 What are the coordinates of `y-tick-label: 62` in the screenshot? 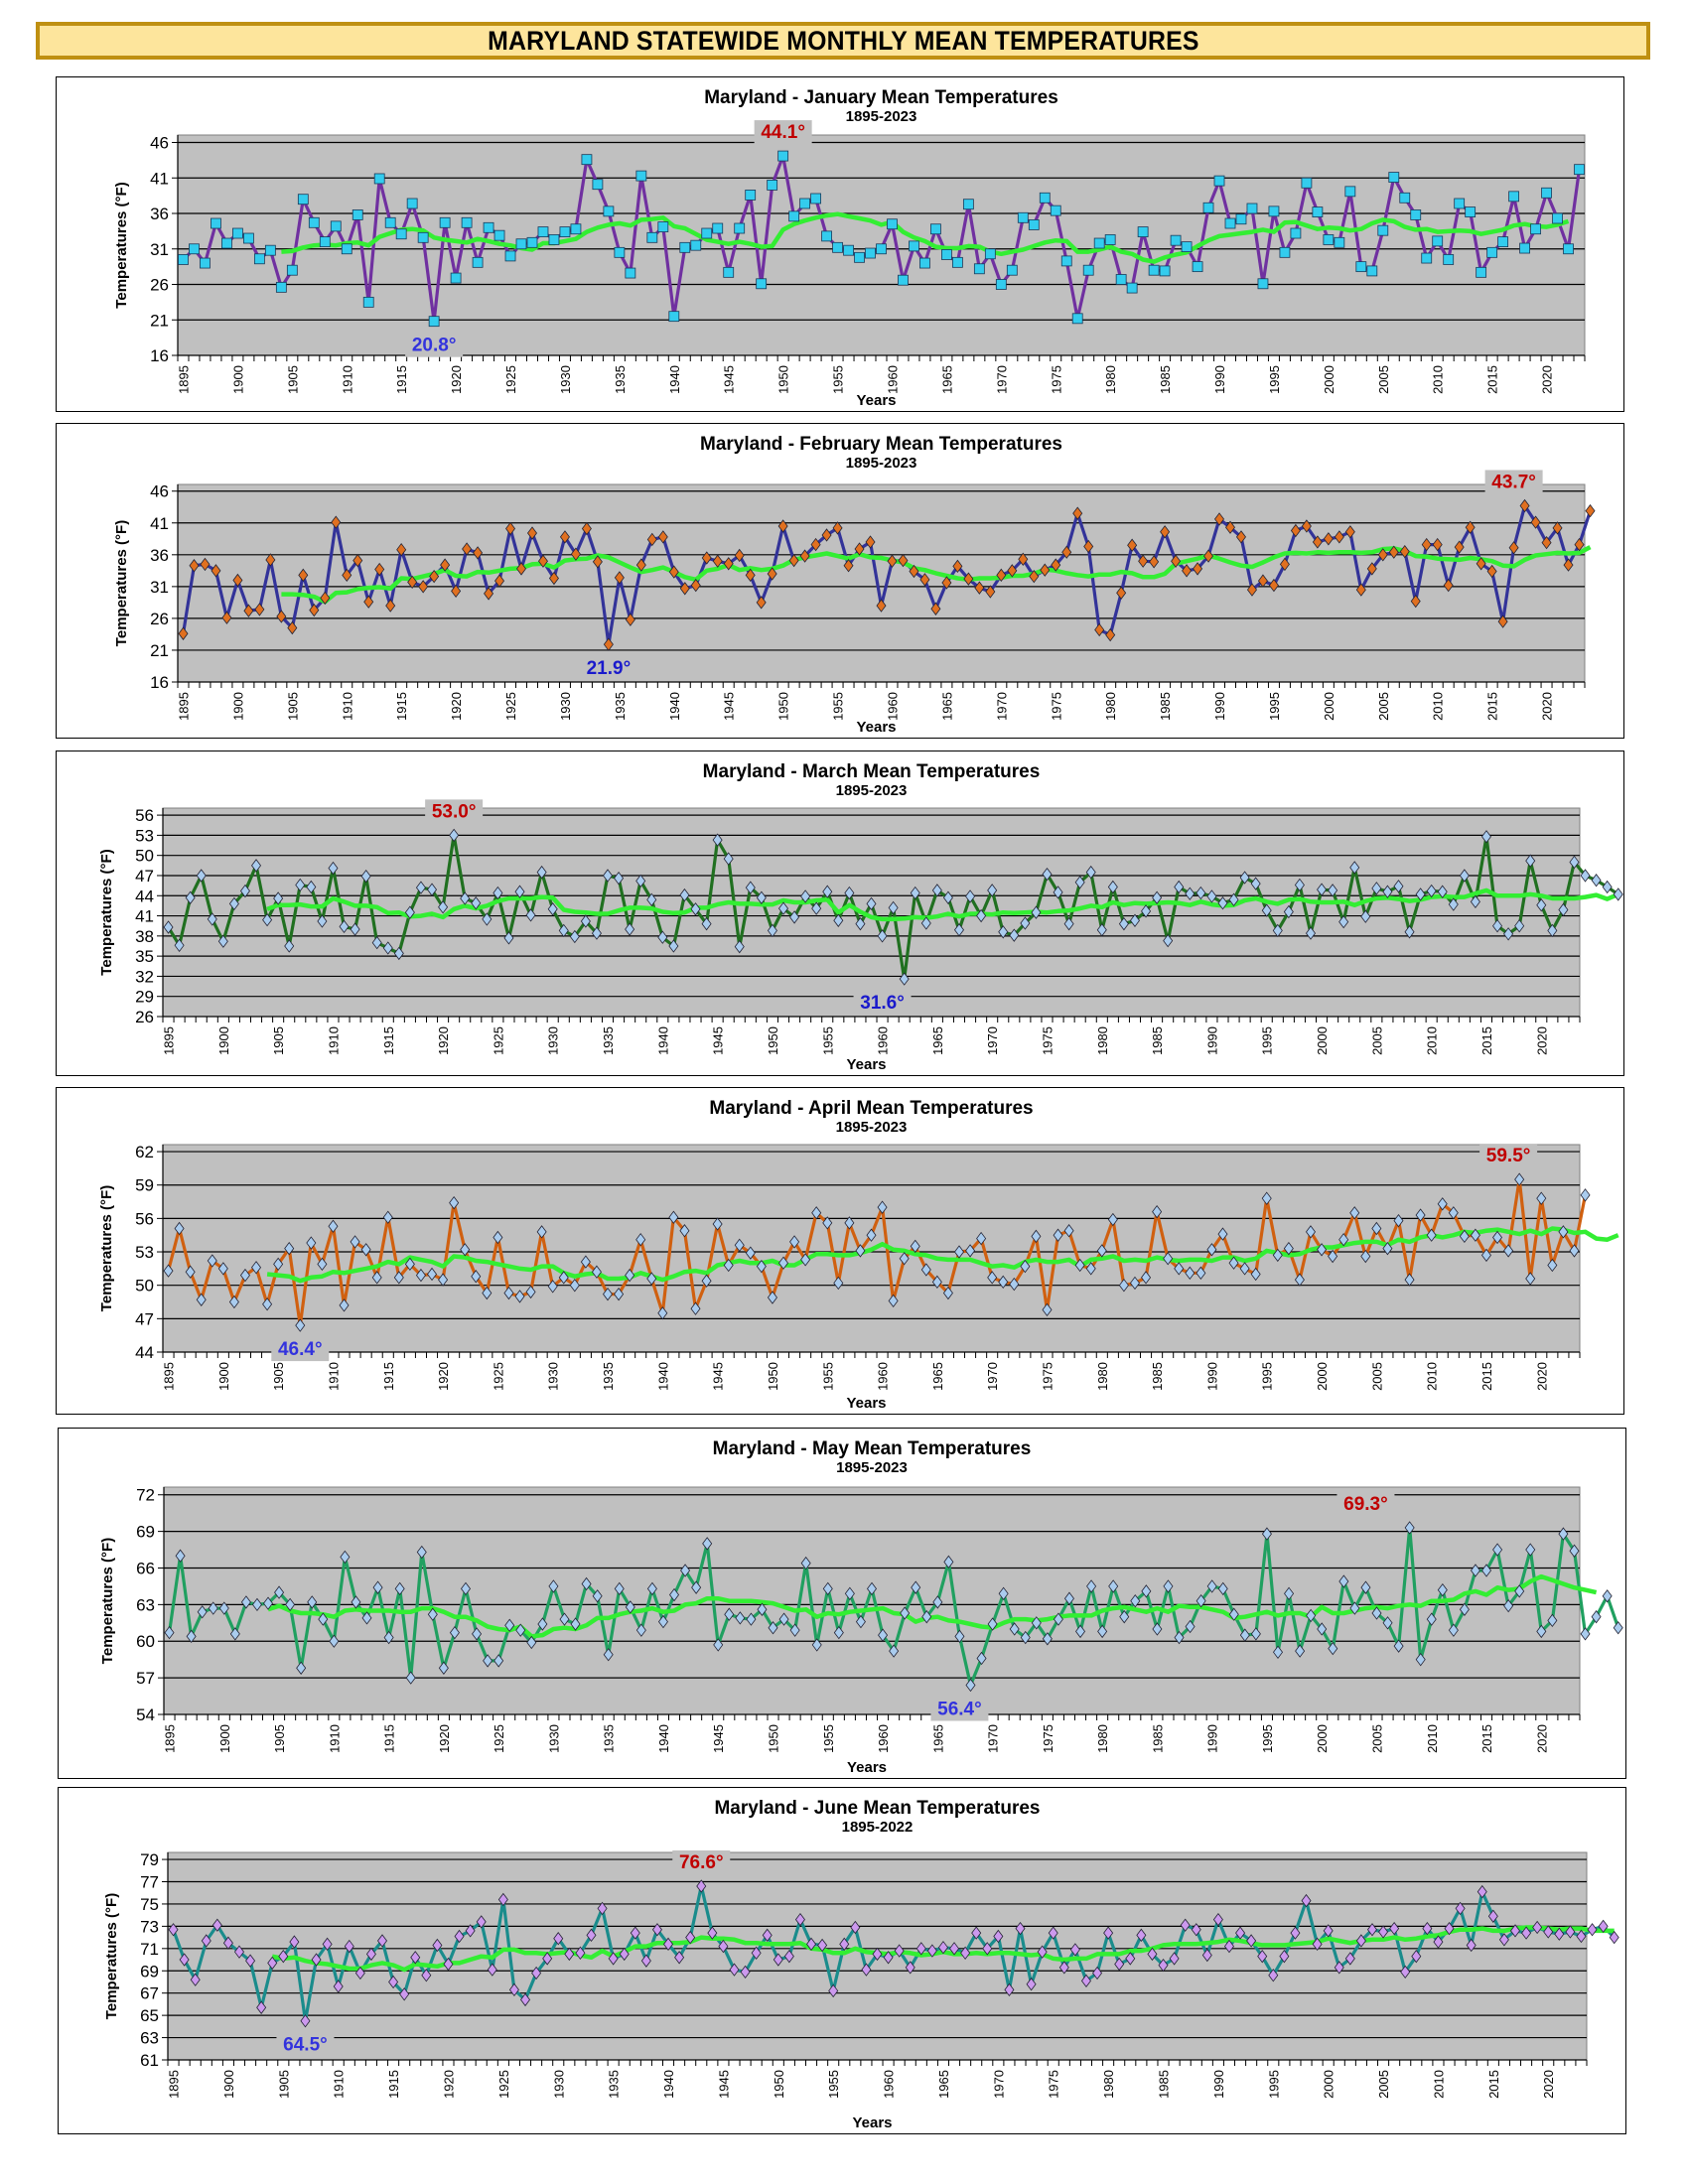 It's located at (144, 1152).